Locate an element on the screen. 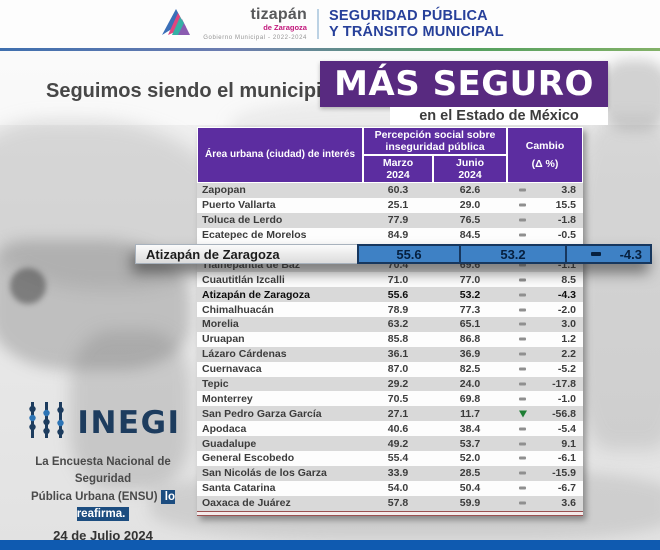 This screenshot has width=660, height=550. table-row: Ecatepec de Morelos 84.9 84.5 -0.5 is located at coordinates (390, 235).